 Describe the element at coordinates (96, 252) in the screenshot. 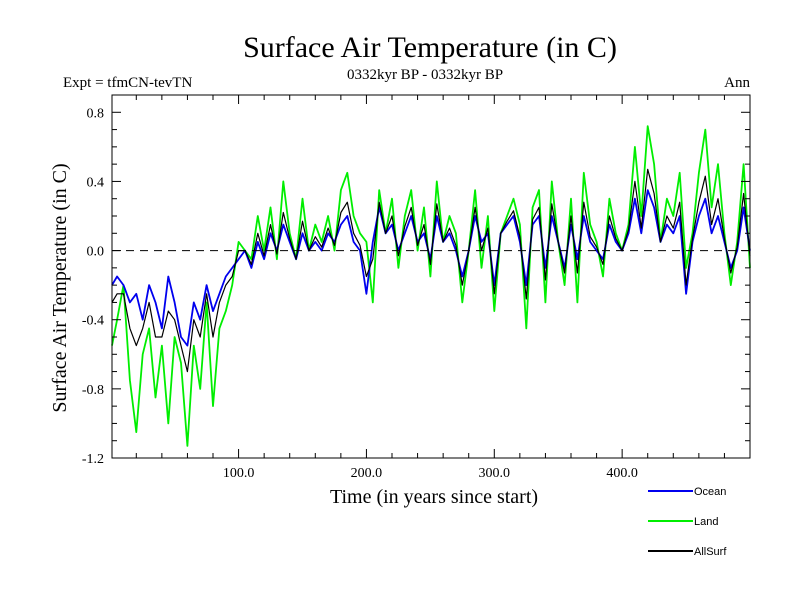

I see `y-tick-label: 0.0` at that location.